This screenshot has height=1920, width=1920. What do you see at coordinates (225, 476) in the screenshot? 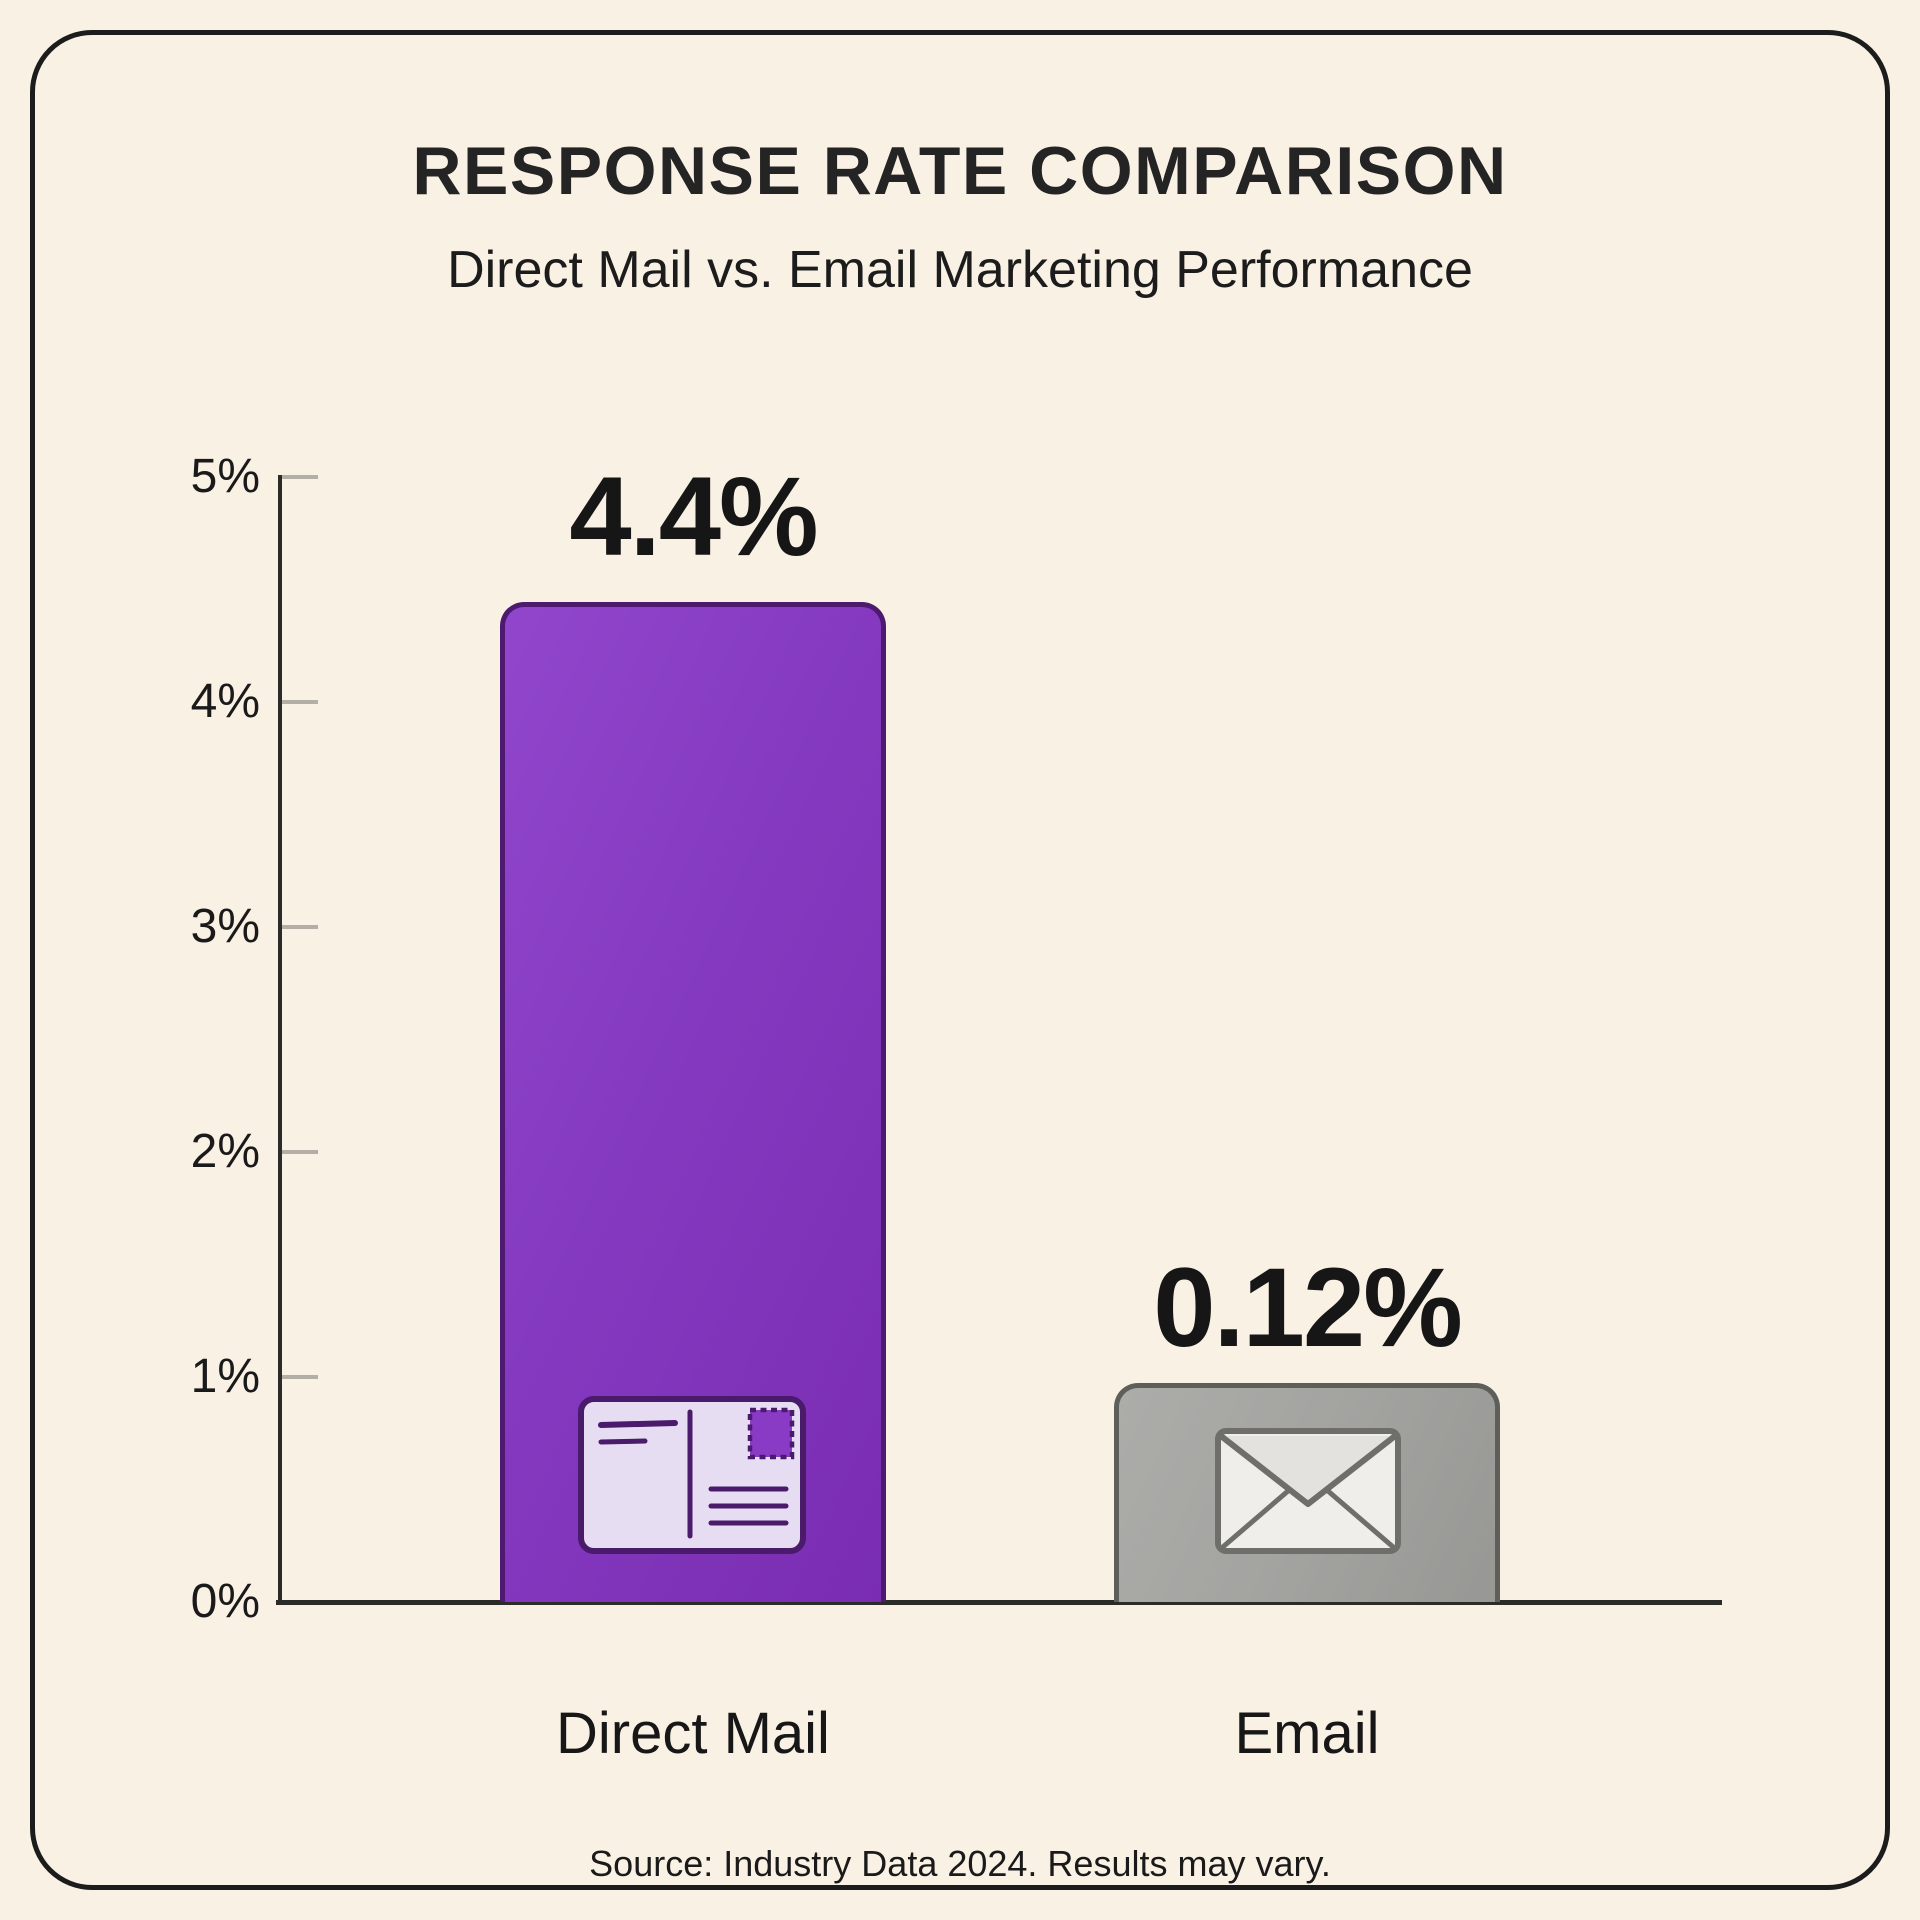
I see `y-tick-label: 5%` at bounding box center [225, 476].